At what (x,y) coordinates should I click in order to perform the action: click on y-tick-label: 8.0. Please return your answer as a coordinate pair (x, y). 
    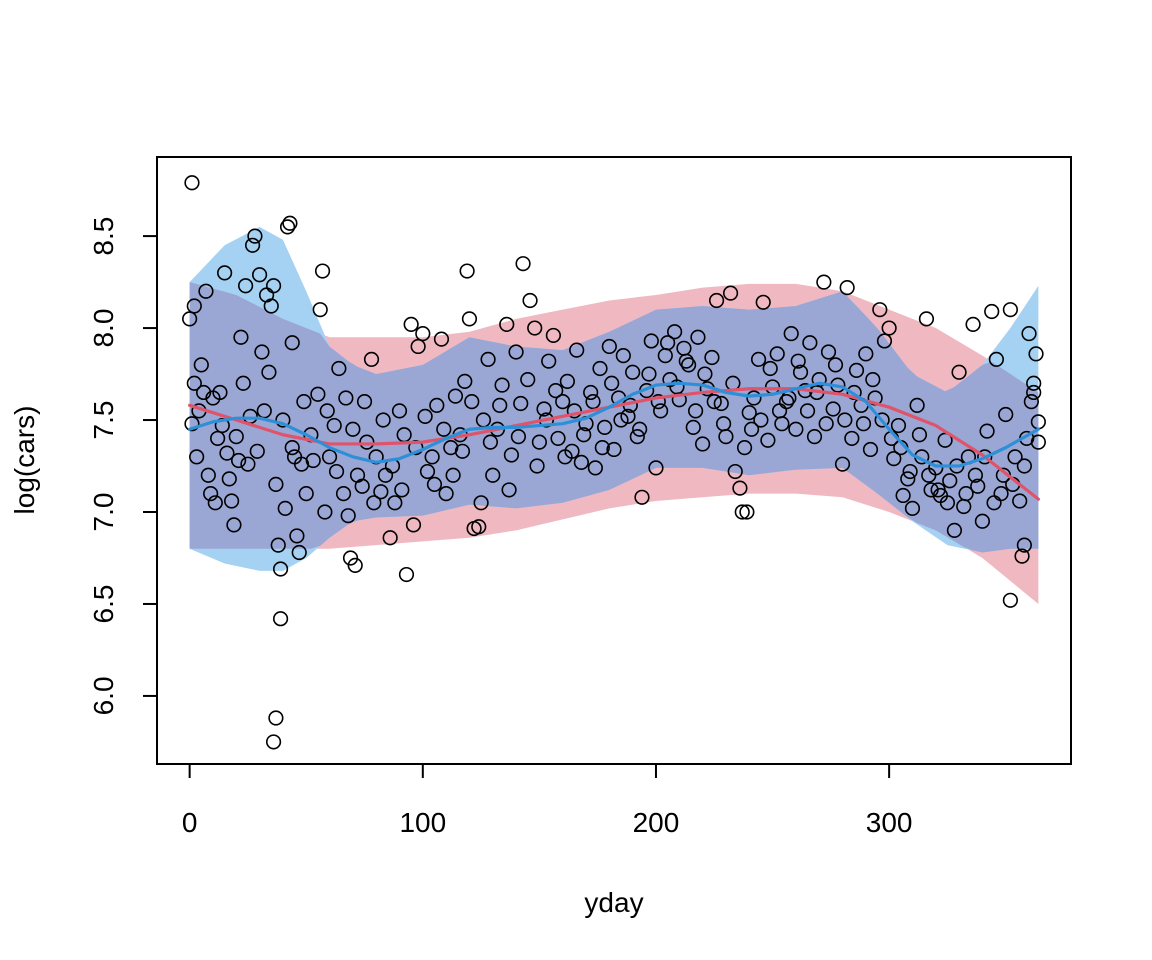
    Looking at the image, I should click on (103, 328).